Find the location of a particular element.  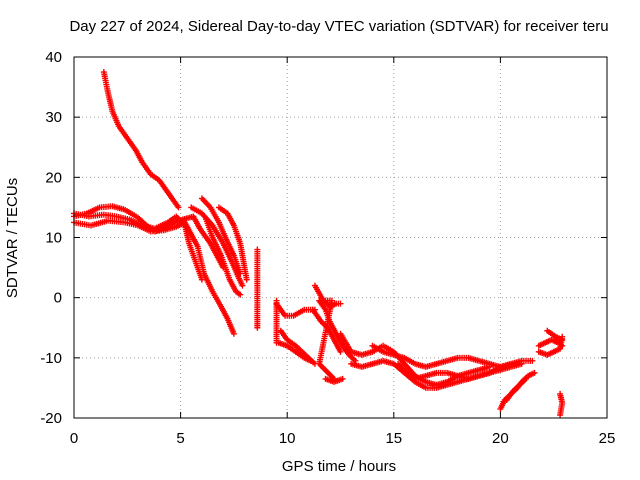

x-tick-label: 25 is located at coordinates (607, 438).